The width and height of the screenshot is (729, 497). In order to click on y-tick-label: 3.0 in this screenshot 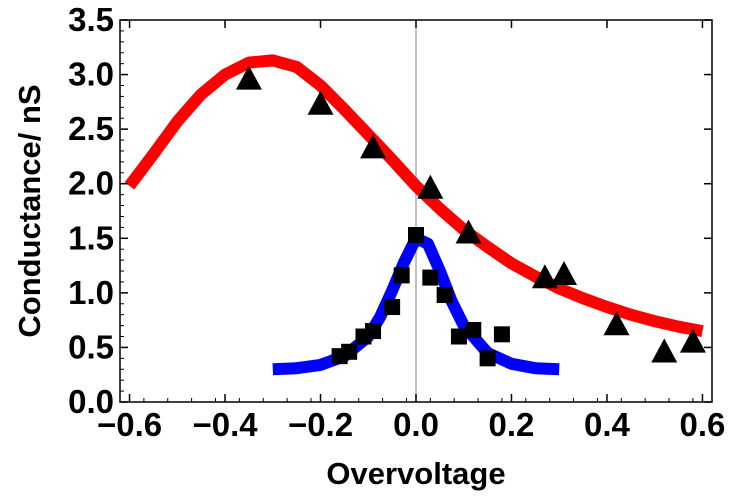, I will do `click(91, 74)`.